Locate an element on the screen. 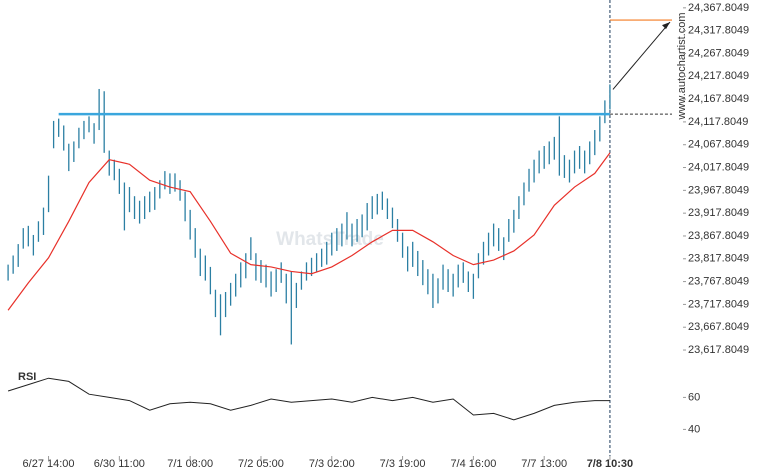 The height and width of the screenshot is (475, 760). forecast-arrow is located at coordinates (641, 55).